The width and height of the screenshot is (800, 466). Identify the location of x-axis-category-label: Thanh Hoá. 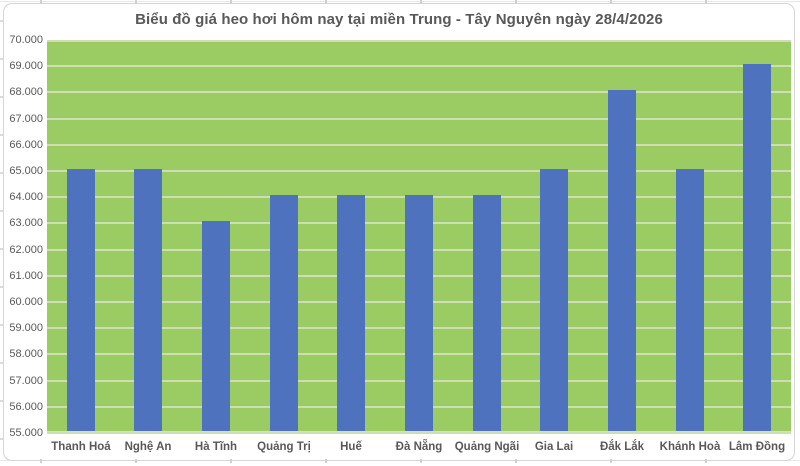
(81, 447).